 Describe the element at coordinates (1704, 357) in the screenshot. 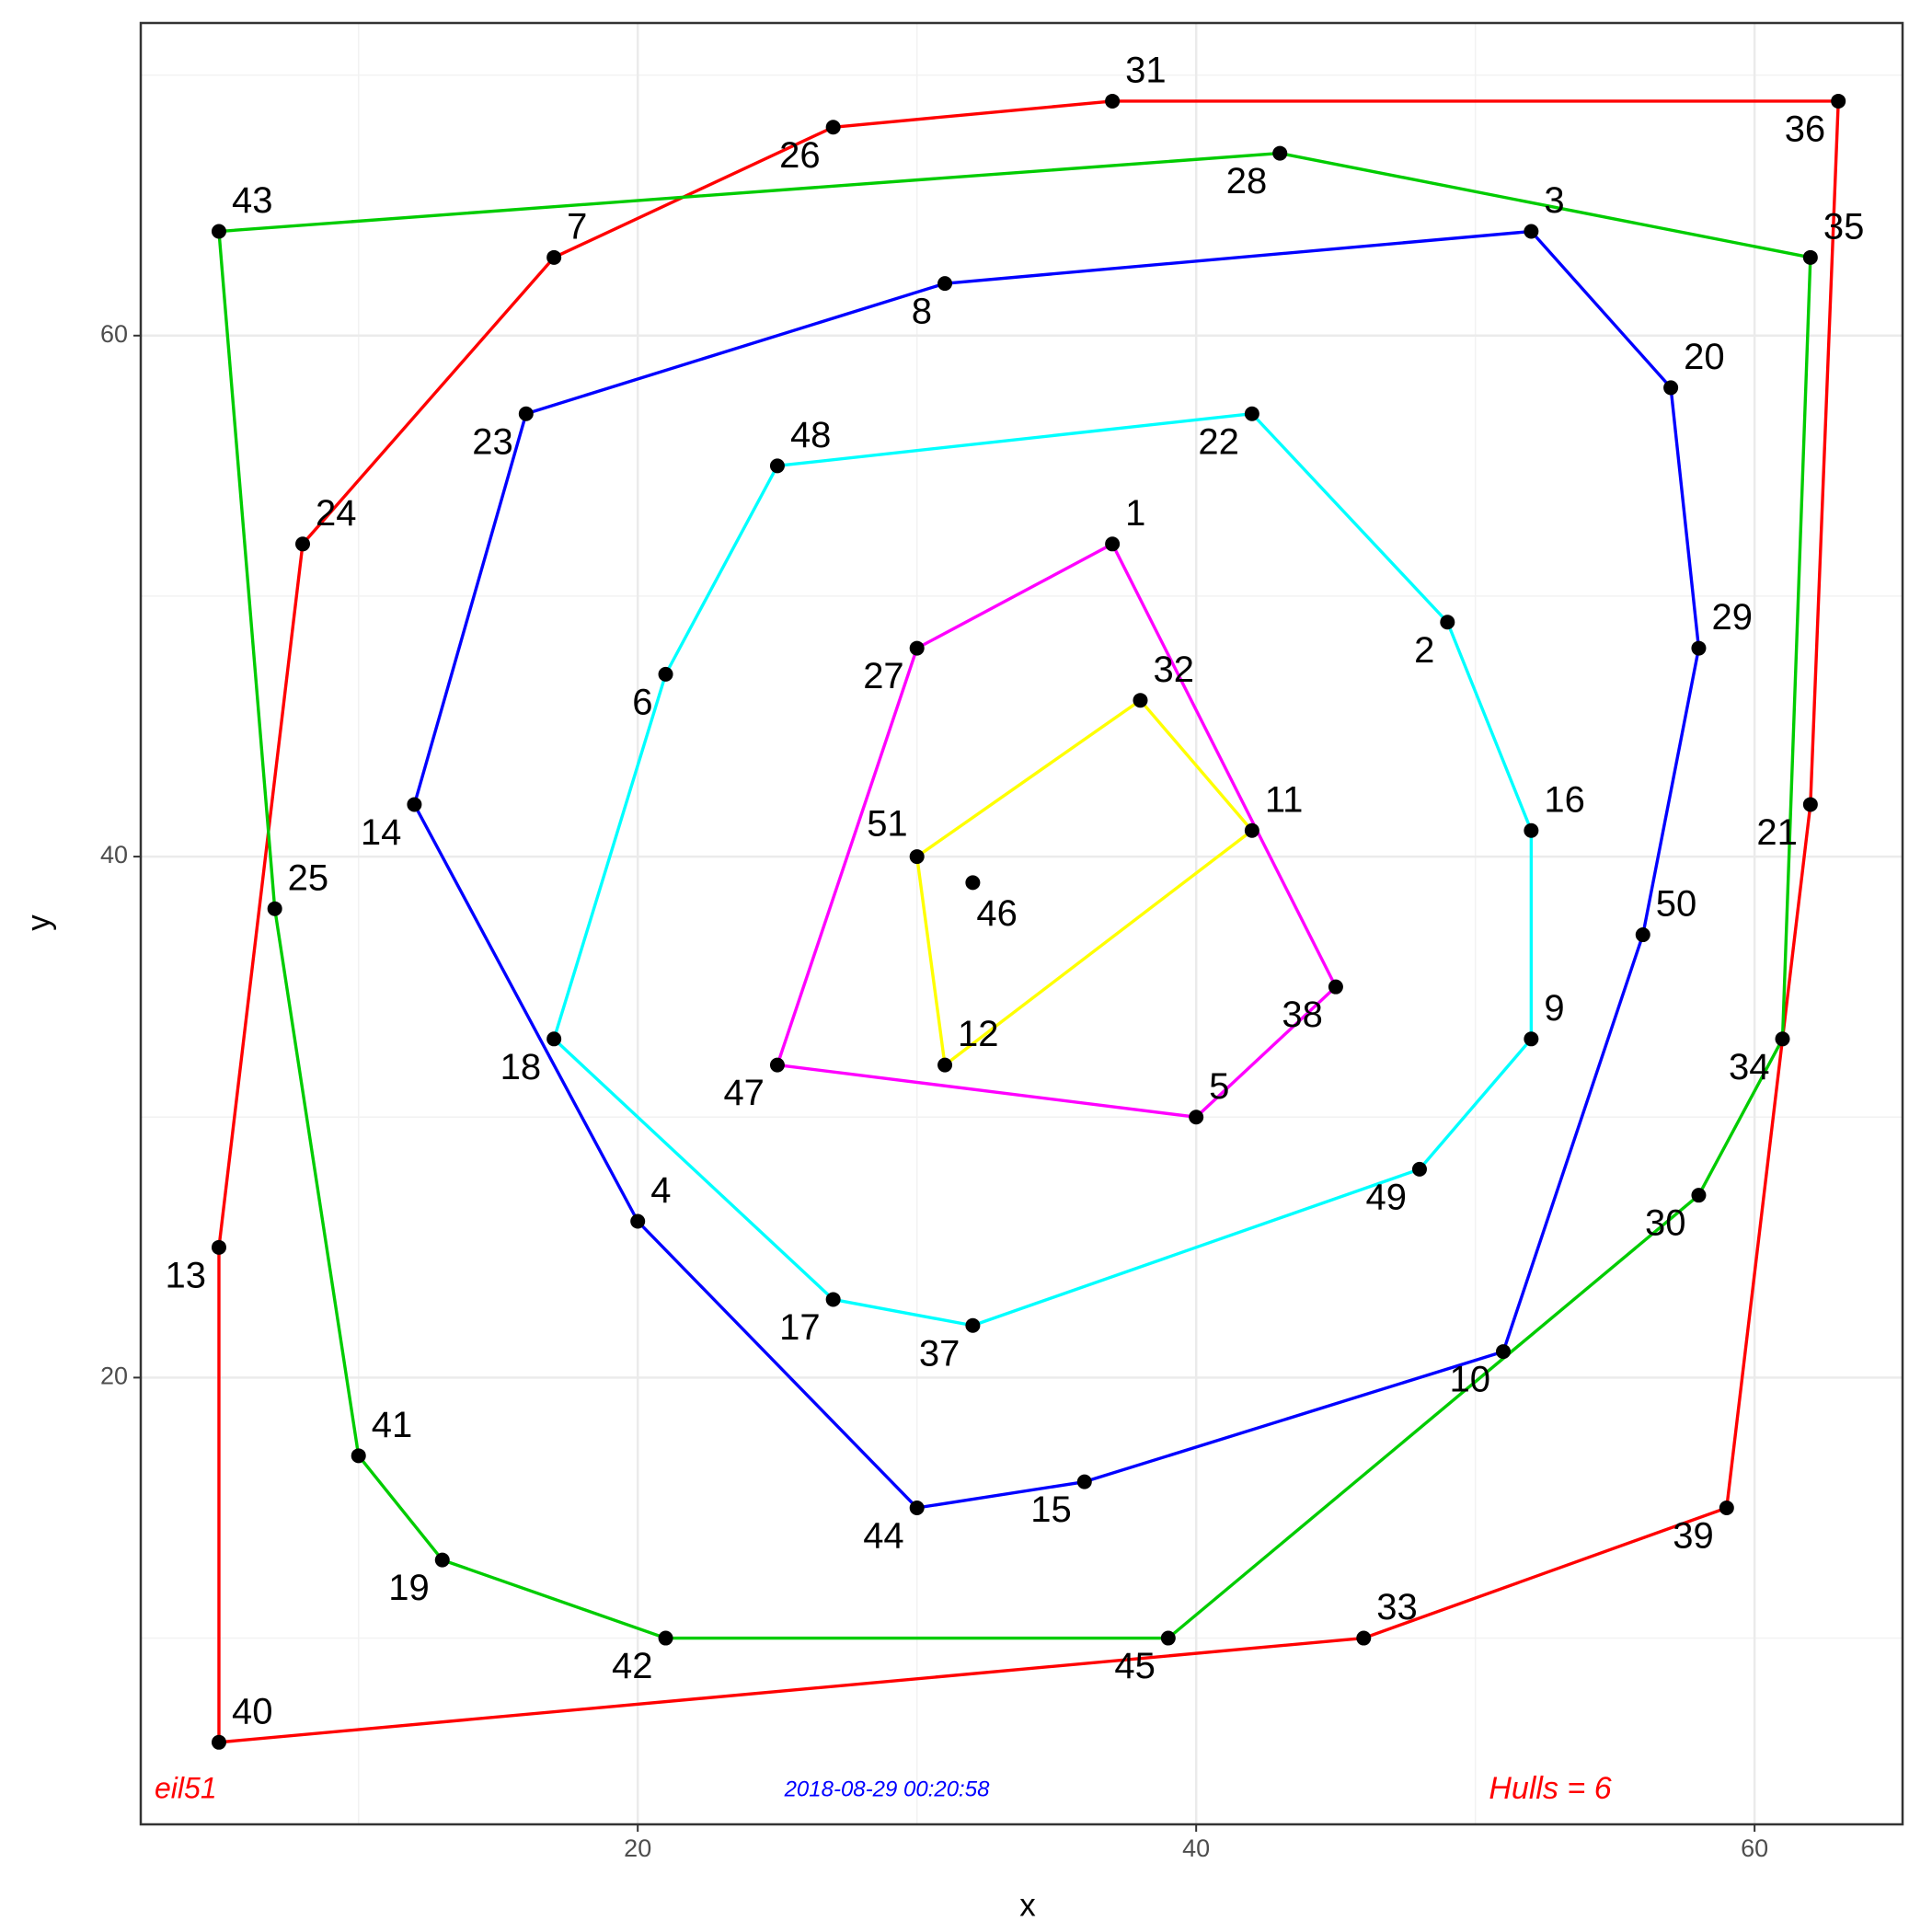

I see `point-label: 20` at that location.